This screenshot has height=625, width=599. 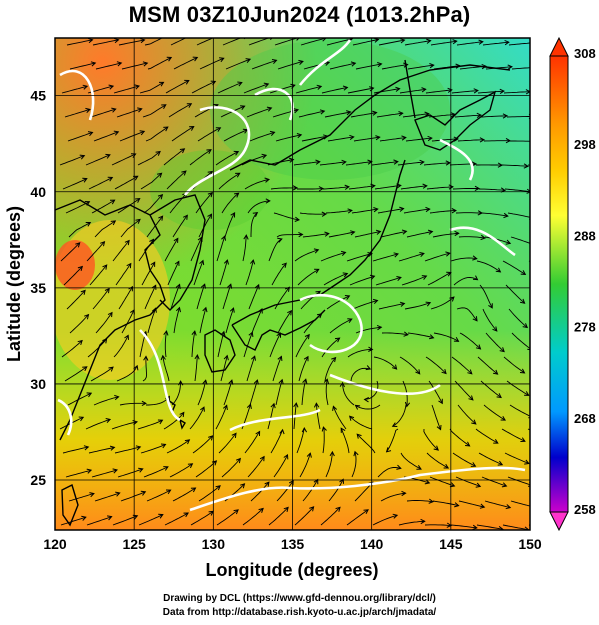 What do you see at coordinates (291, 570) in the screenshot?
I see `x-axis-title: Longitude (degrees)` at bounding box center [291, 570].